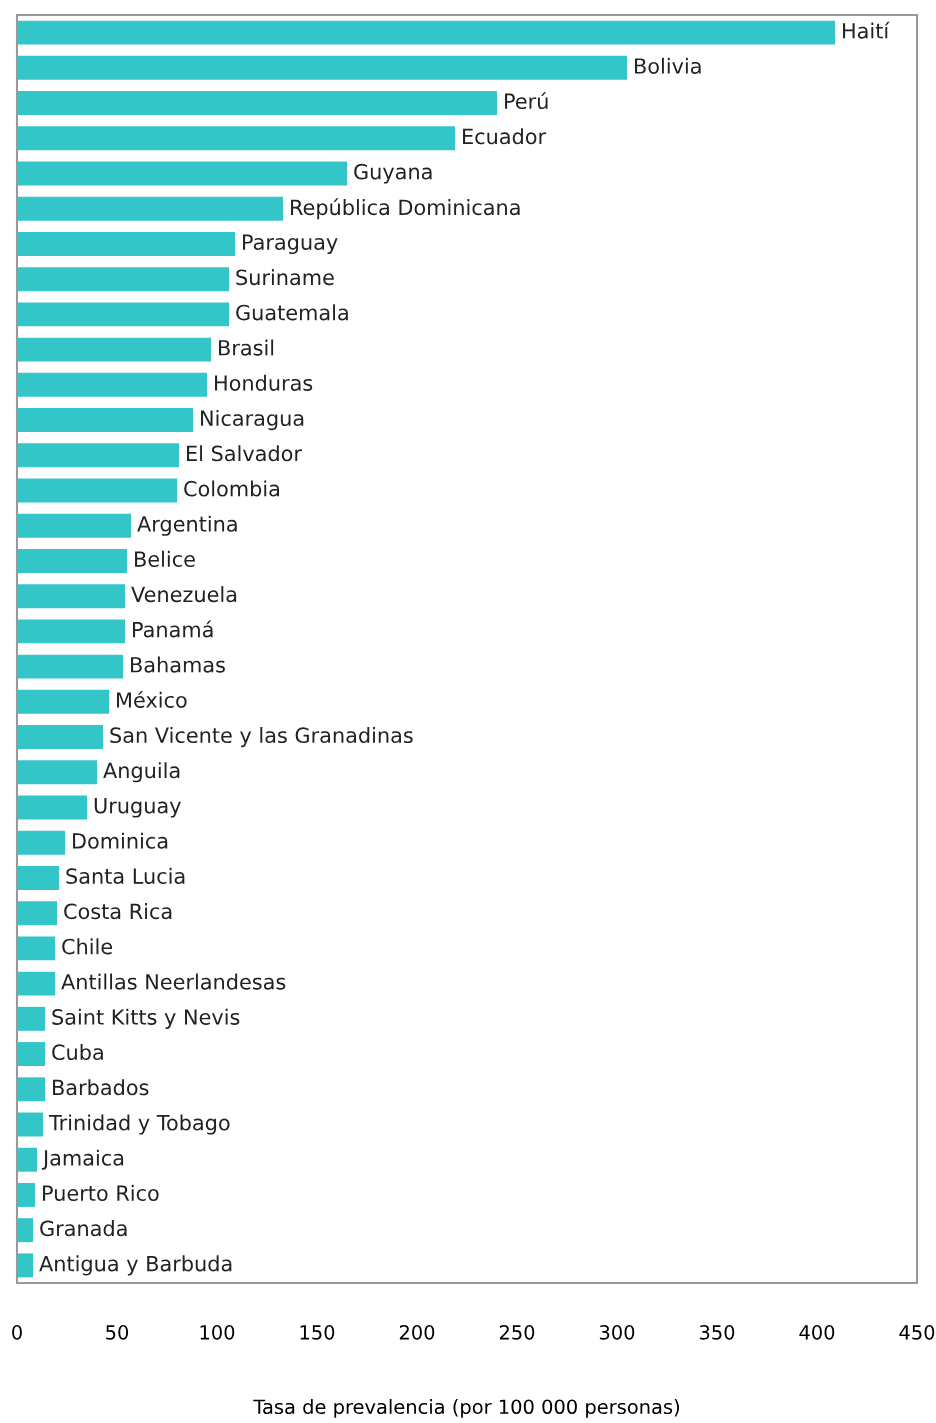  What do you see at coordinates (517, 1332) in the screenshot?
I see `x-tick-label: 250` at bounding box center [517, 1332].